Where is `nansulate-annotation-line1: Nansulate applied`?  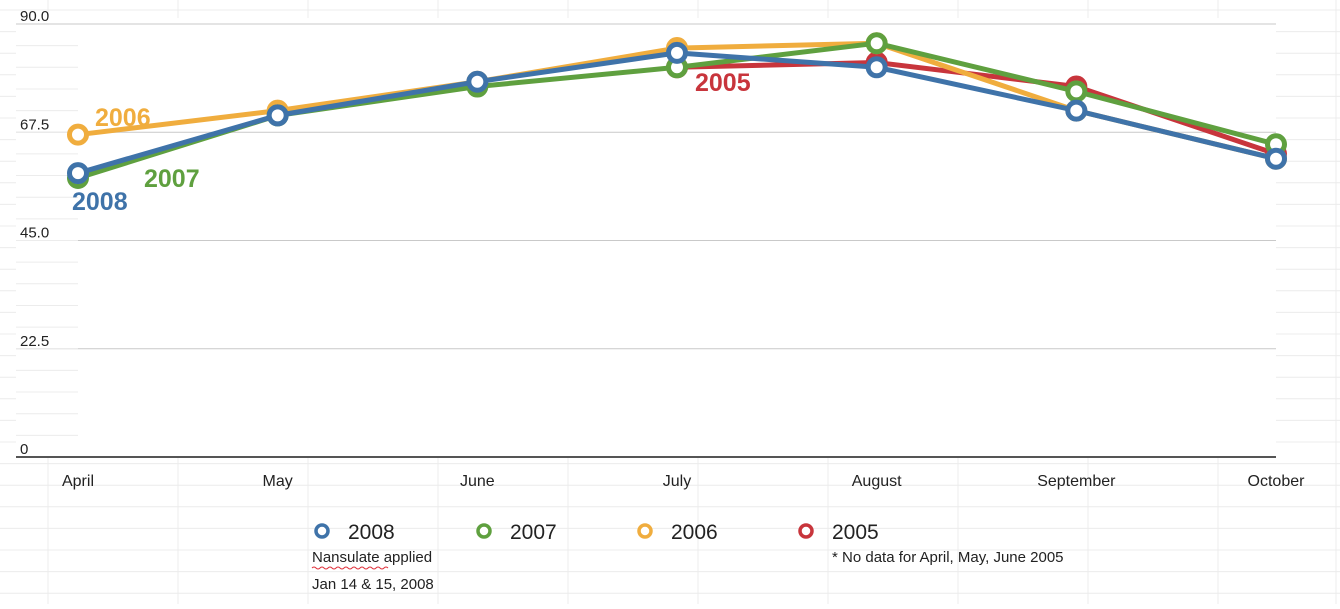 nansulate-annotation-line1: Nansulate applied is located at coordinates (372, 557).